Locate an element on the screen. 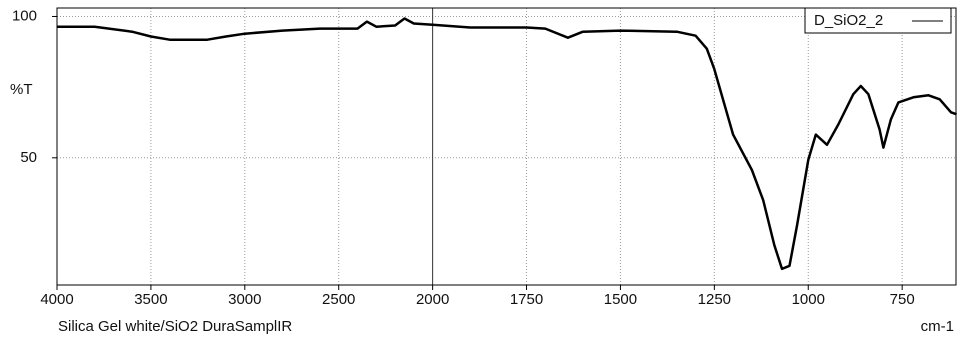 The image size is (957, 350). x-tick-label: 4000 is located at coordinates (56, 299).